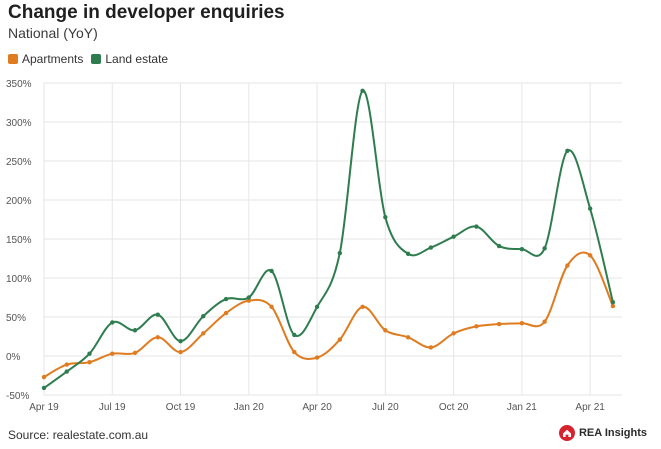 Image resolution: width=661 pixels, height=449 pixels. Describe the element at coordinates (249, 407) in the screenshot. I see `x-tick-label: Jan 20` at that location.